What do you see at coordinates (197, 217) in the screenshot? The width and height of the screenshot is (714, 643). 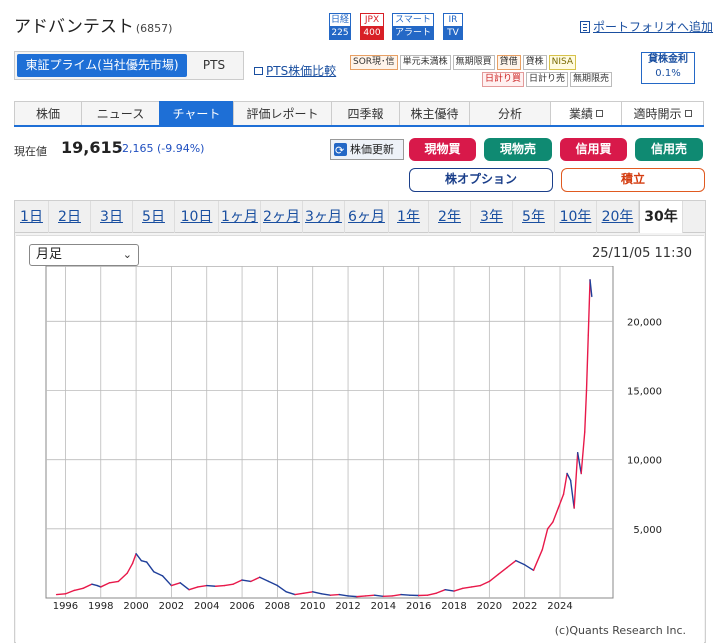 I see `period-tab-5: 10日` at bounding box center [197, 217].